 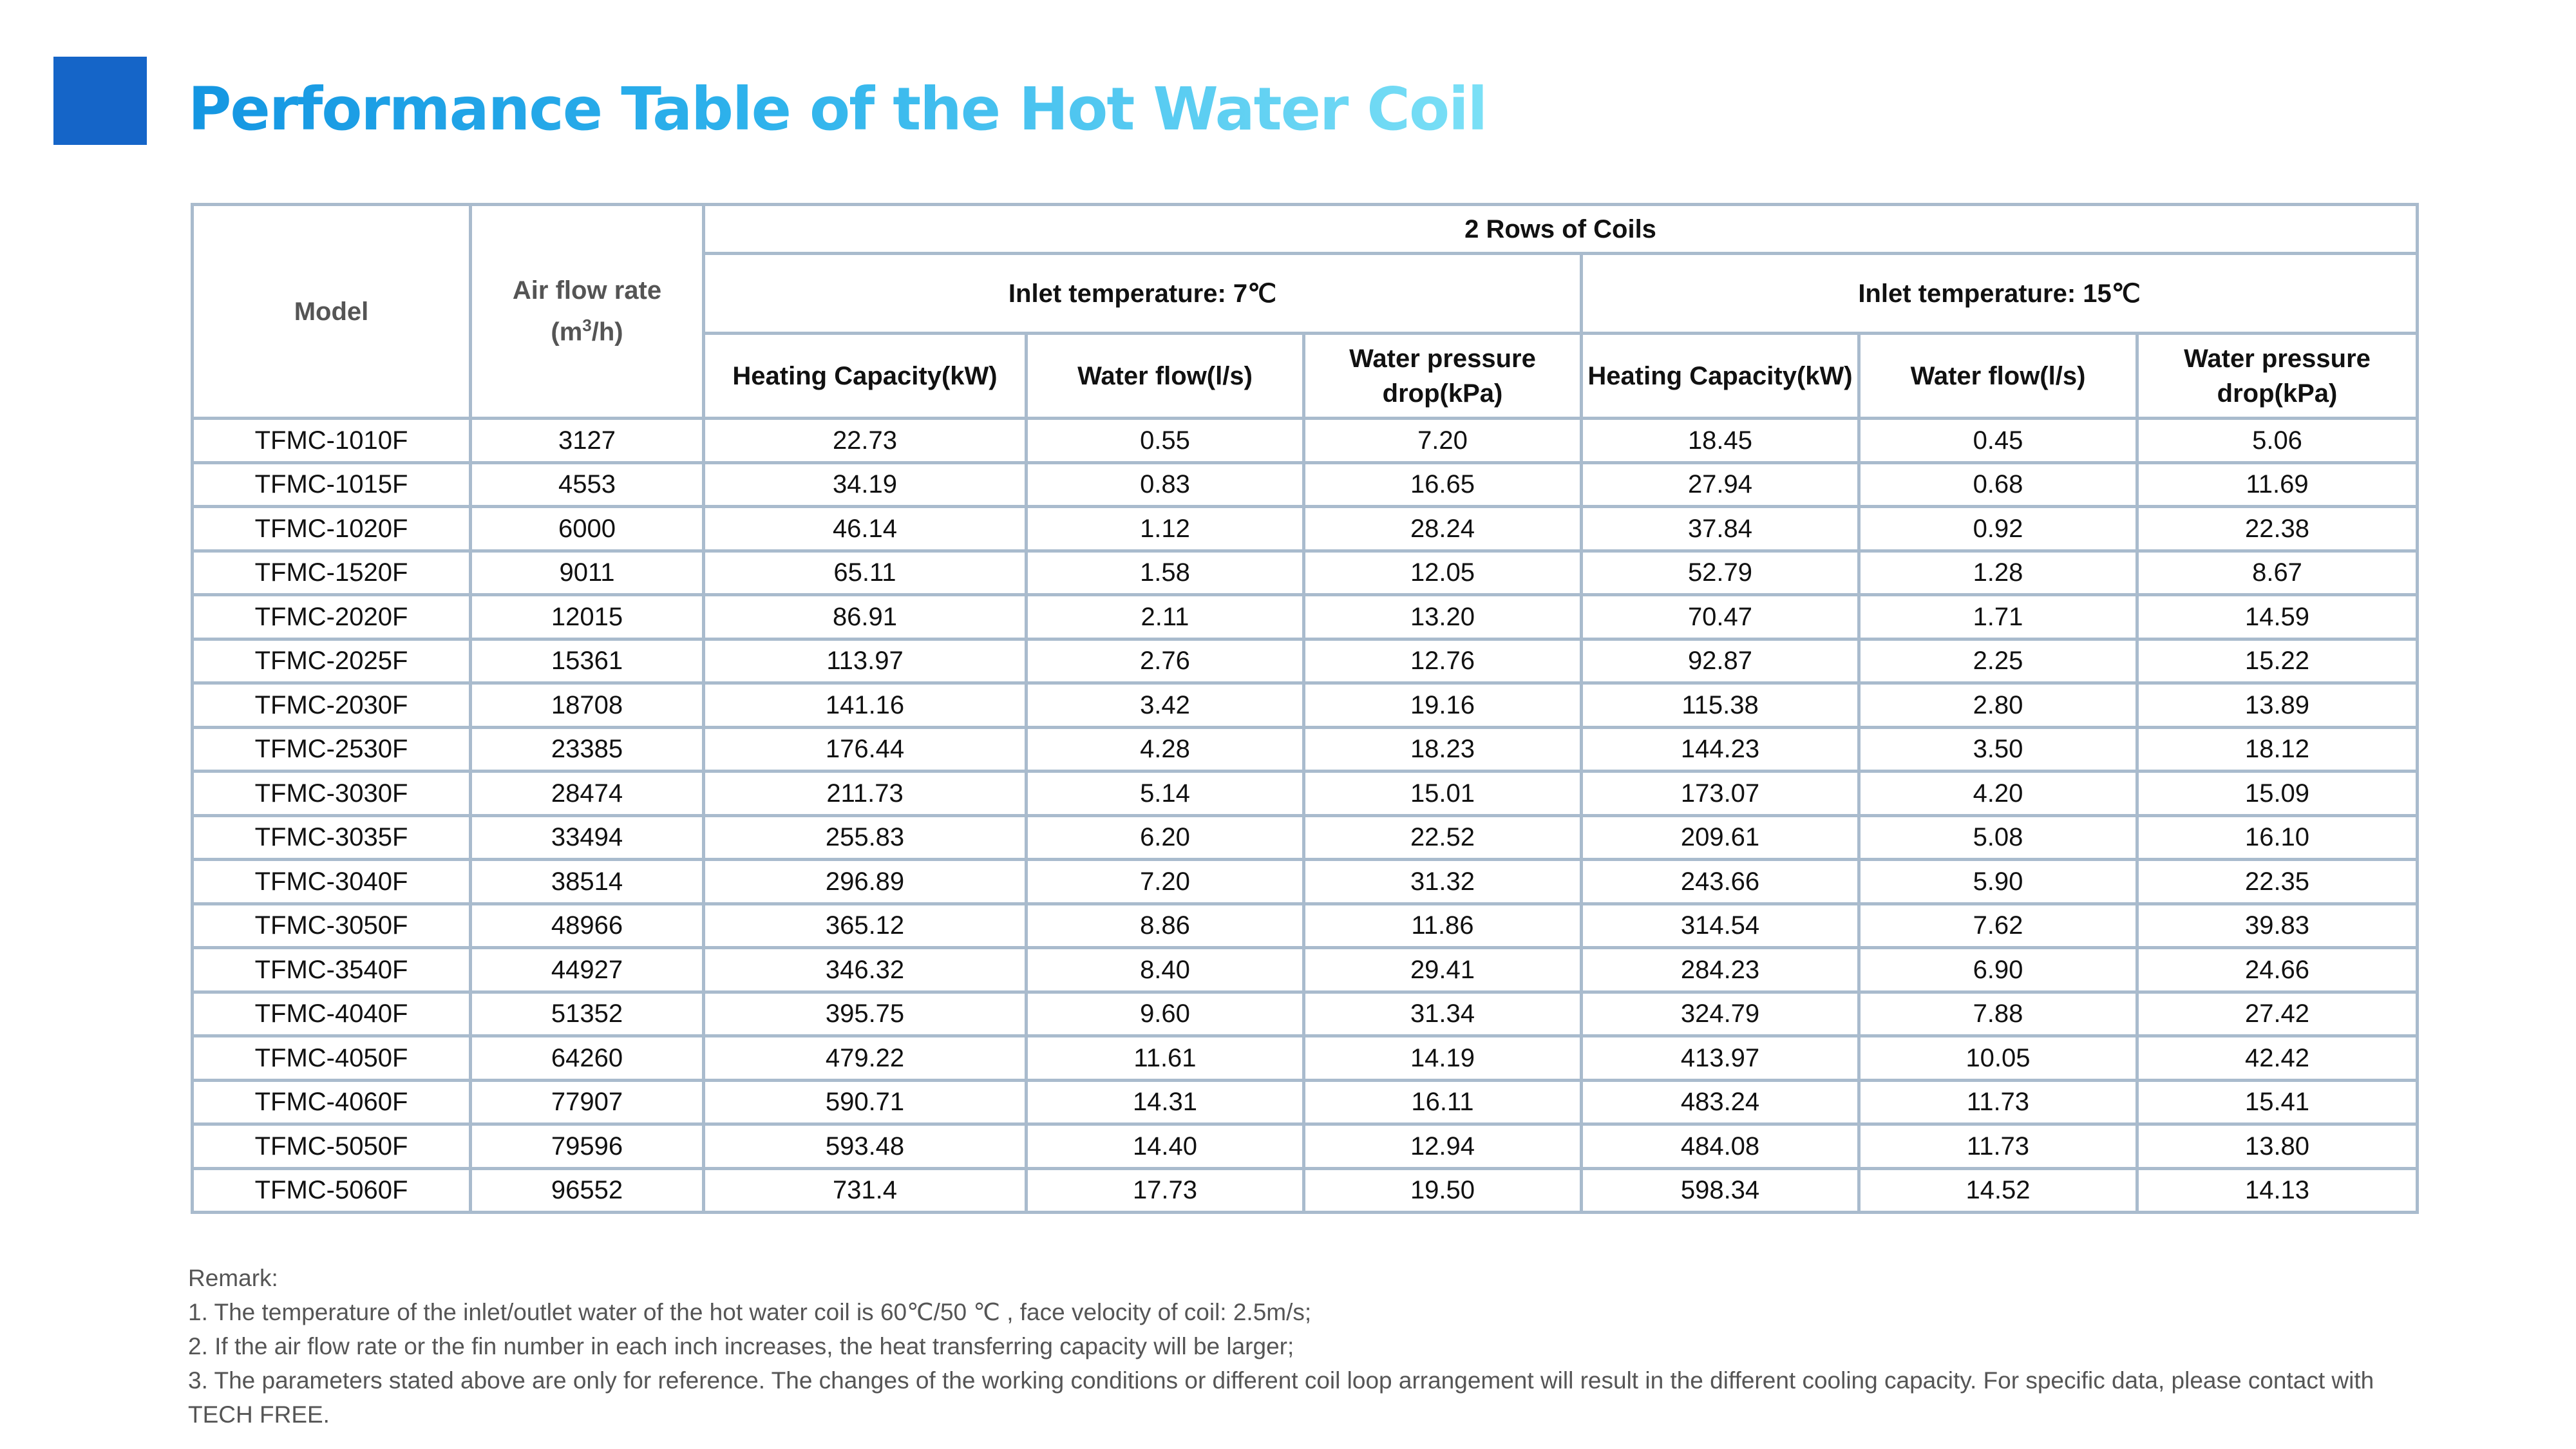 What do you see at coordinates (865, 1190) in the screenshot?
I see `cell-heating-capacity-7: 731.4` at bounding box center [865, 1190].